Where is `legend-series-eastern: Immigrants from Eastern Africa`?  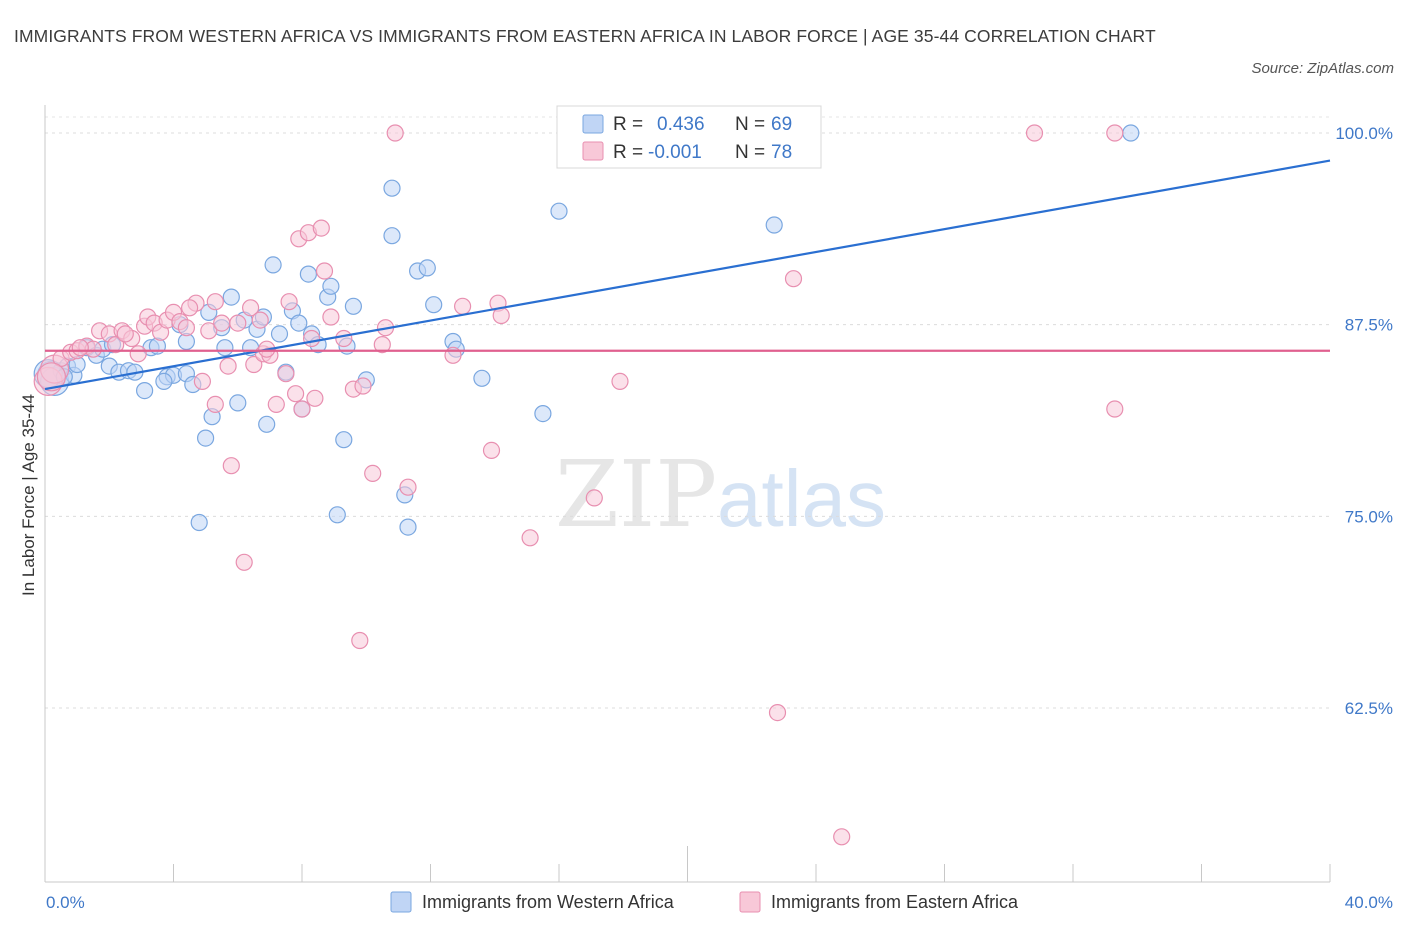
legend-series-eastern: Immigrants from Eastern Africa is located at coordinates (895, 902).